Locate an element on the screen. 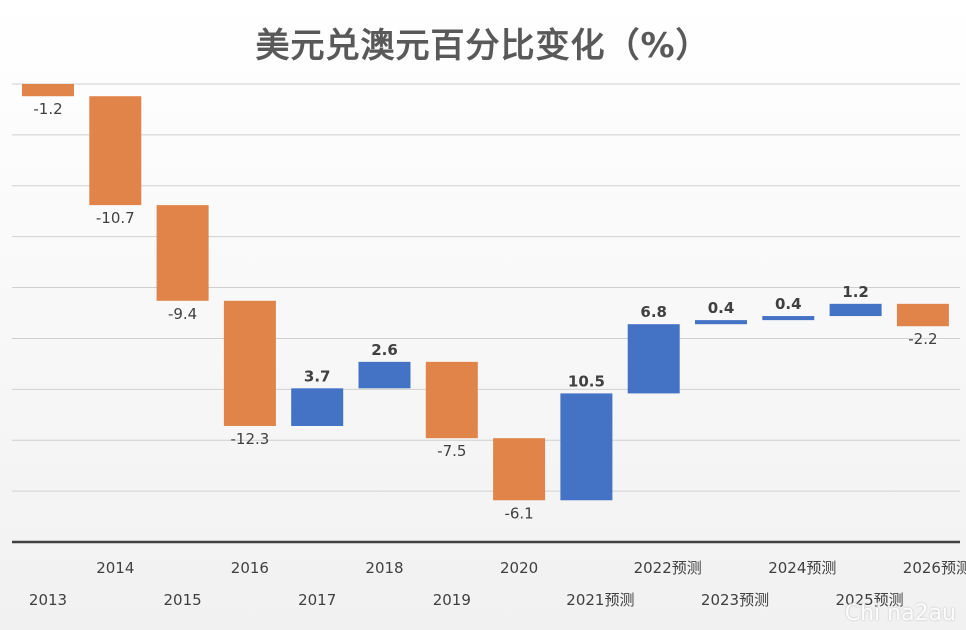  x-tick-label: 2013 is located at coordinates (48, 600).